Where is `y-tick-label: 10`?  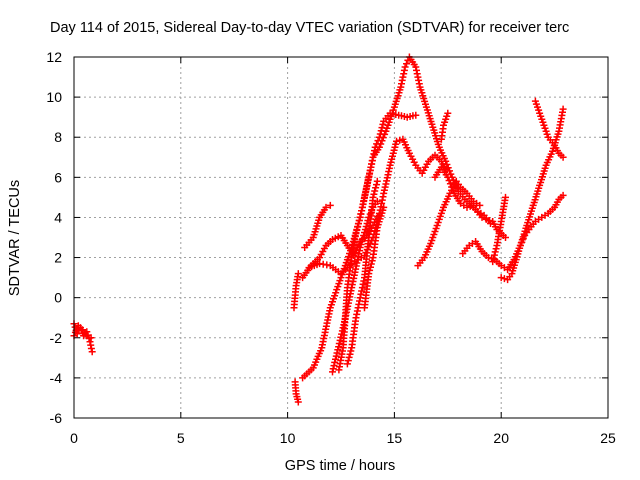 y-tick-label: 10 is located at coordinates (54, 97).